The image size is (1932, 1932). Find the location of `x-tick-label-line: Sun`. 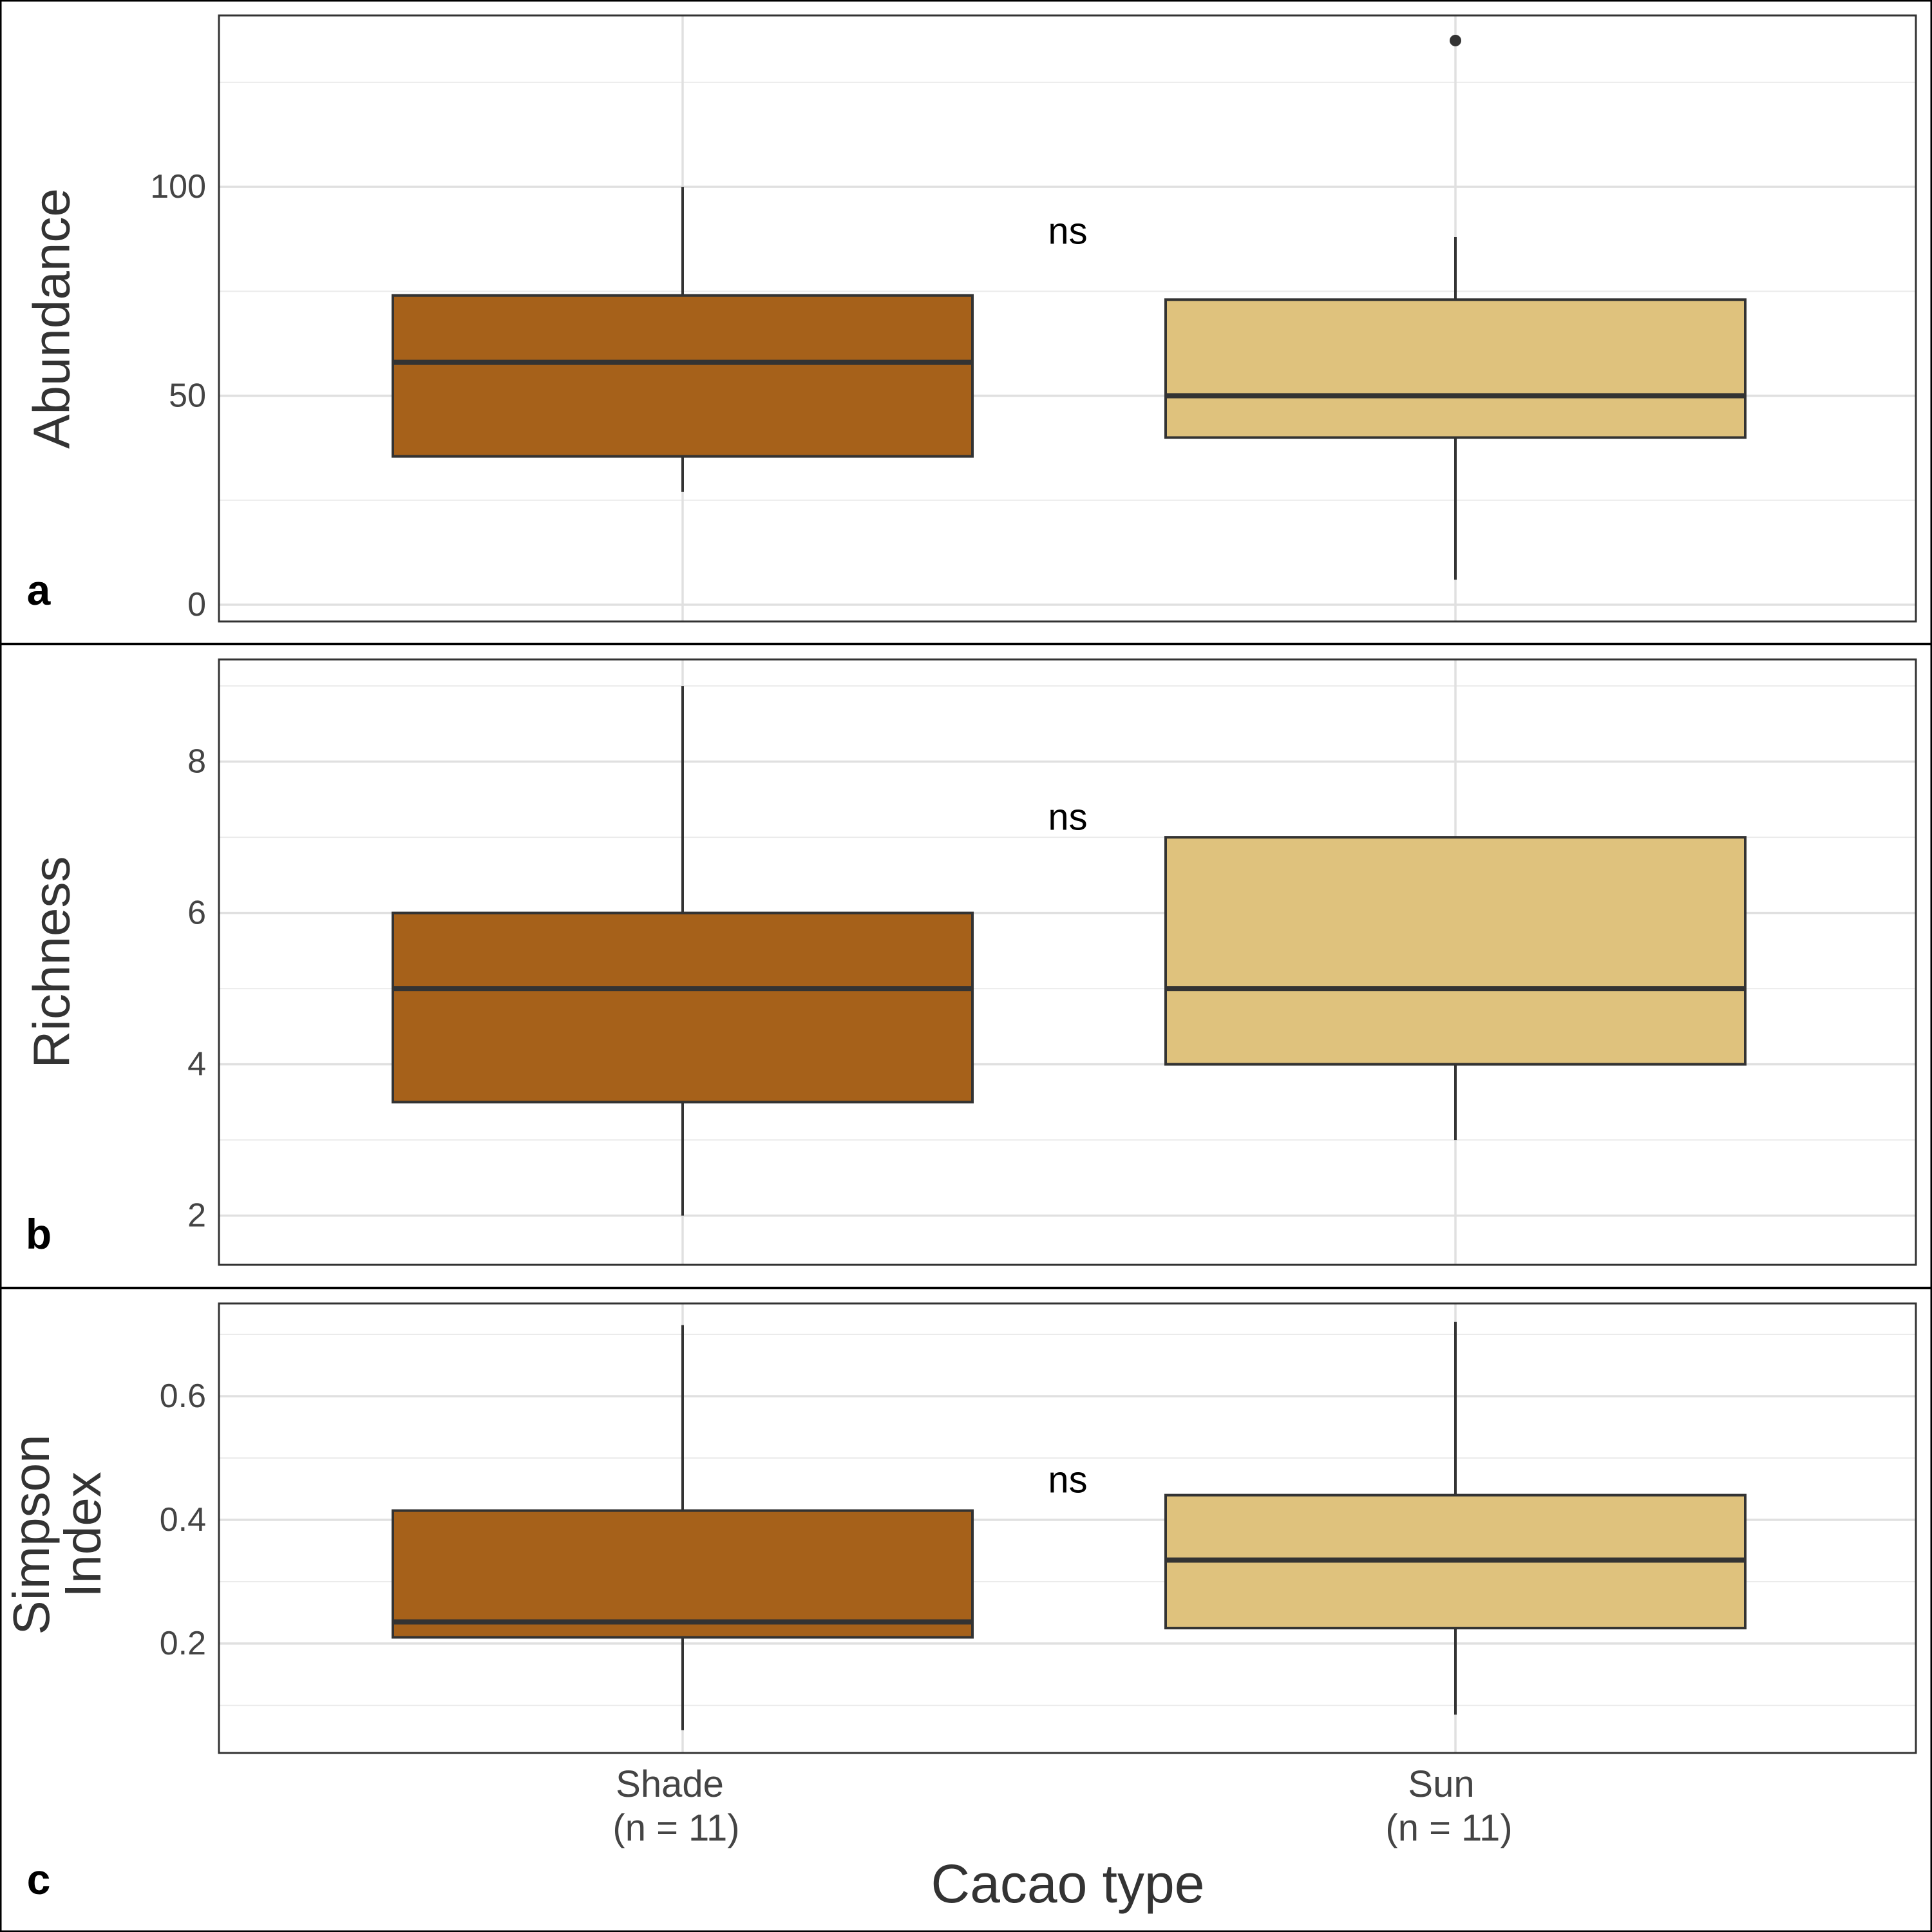

x-tick-label-line: Sun is located at coordinates (1441, 1784).